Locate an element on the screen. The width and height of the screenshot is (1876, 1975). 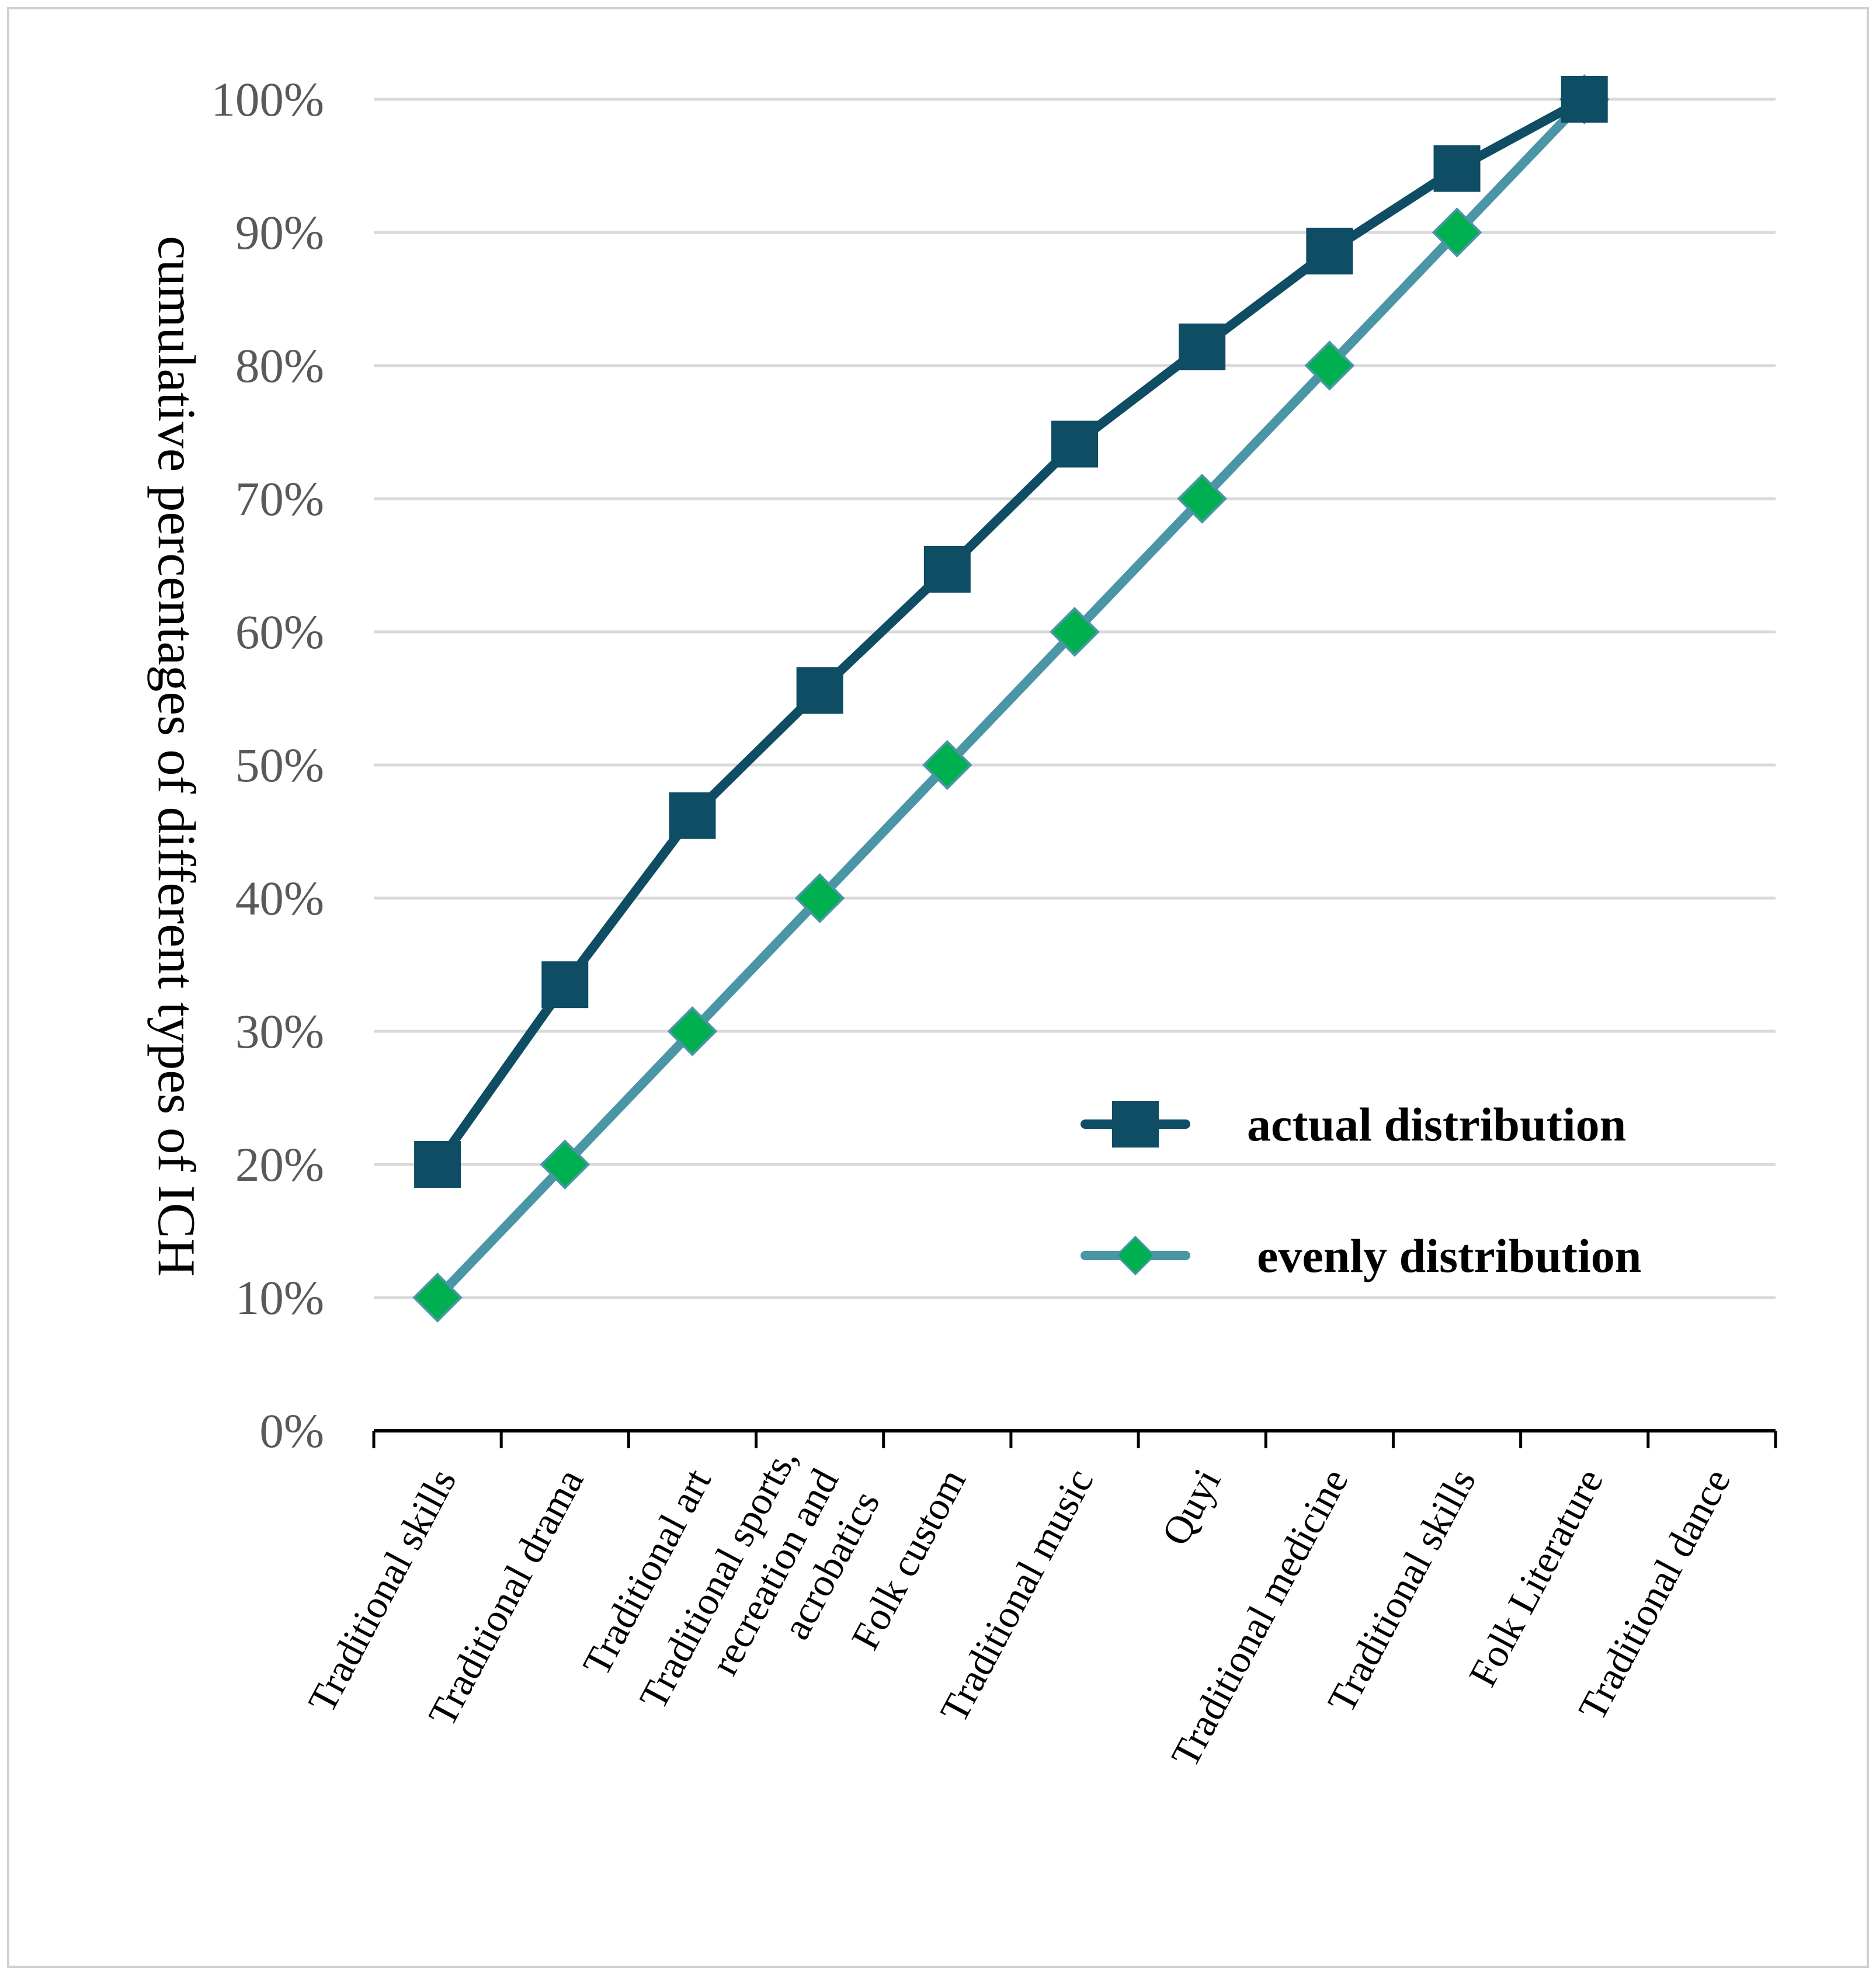
y-tick-labels: 0% 10% 20% 30% 40% 50% 60% 70% 80% 90% 100% is located at coordinates (267, 765).